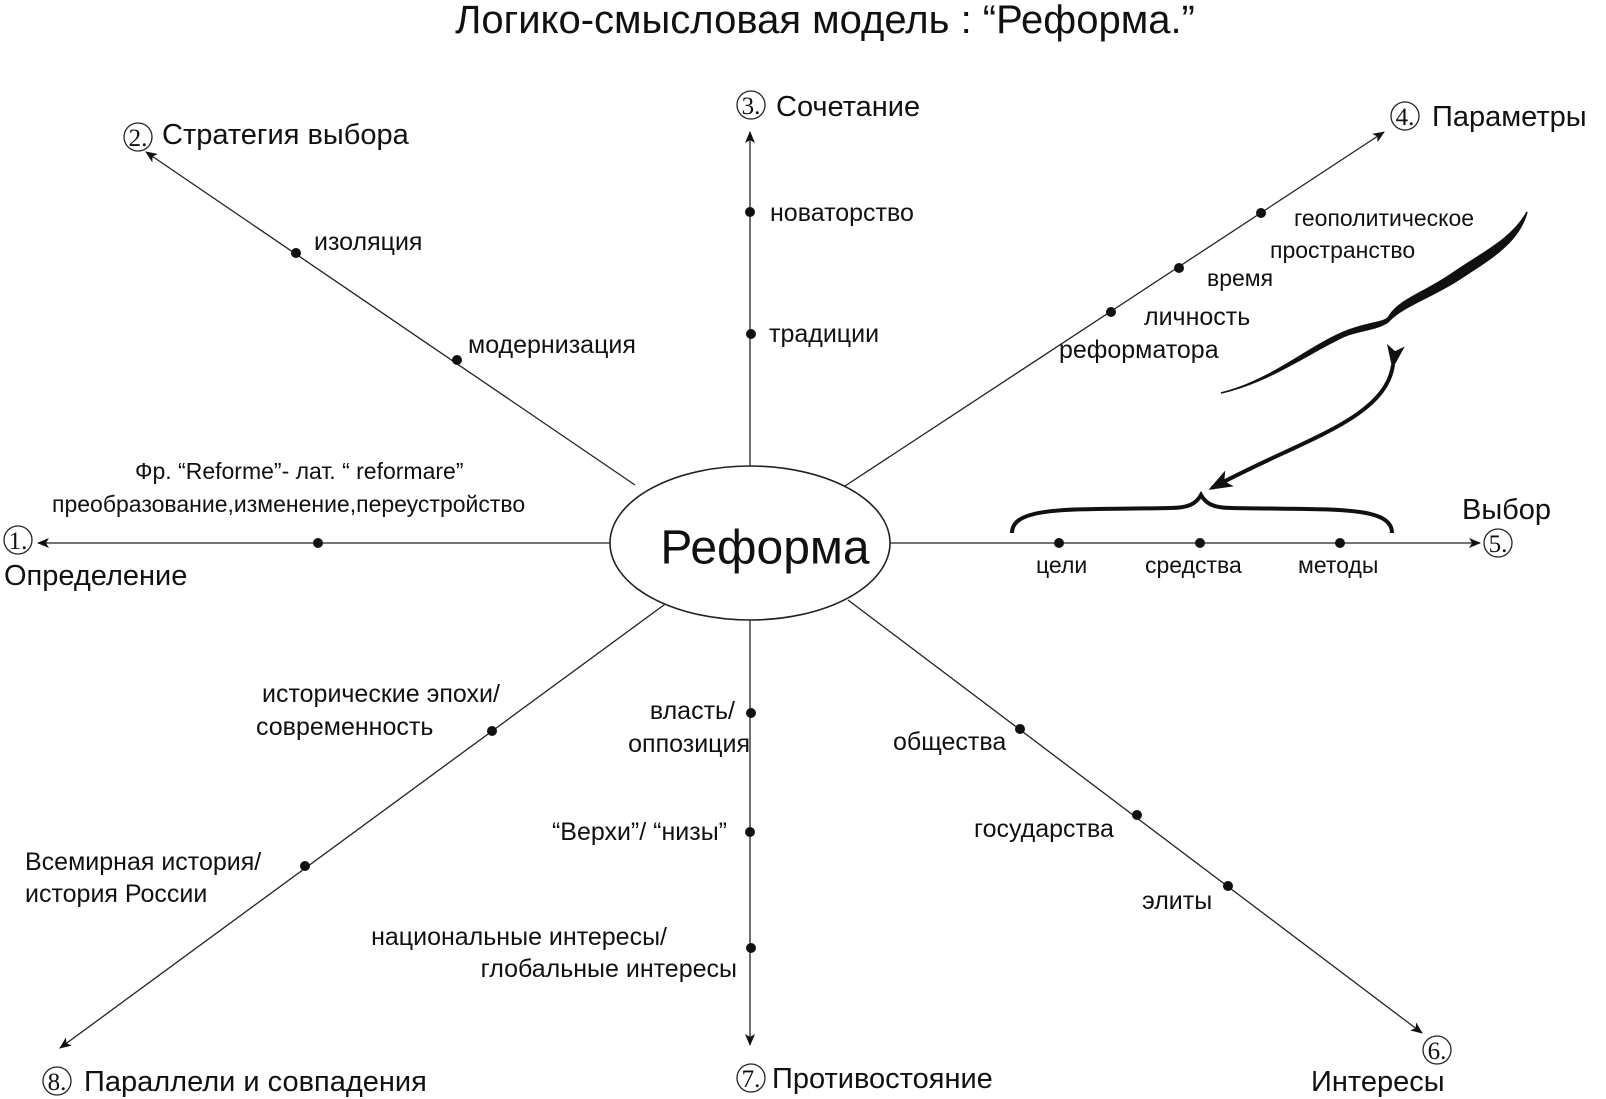  What do you see at coordinates (299, 471) in the screenshot?
I see `node-etymology: Фр. “Reforme”- лат. “ reformare”` at bounding box center [299, 471].